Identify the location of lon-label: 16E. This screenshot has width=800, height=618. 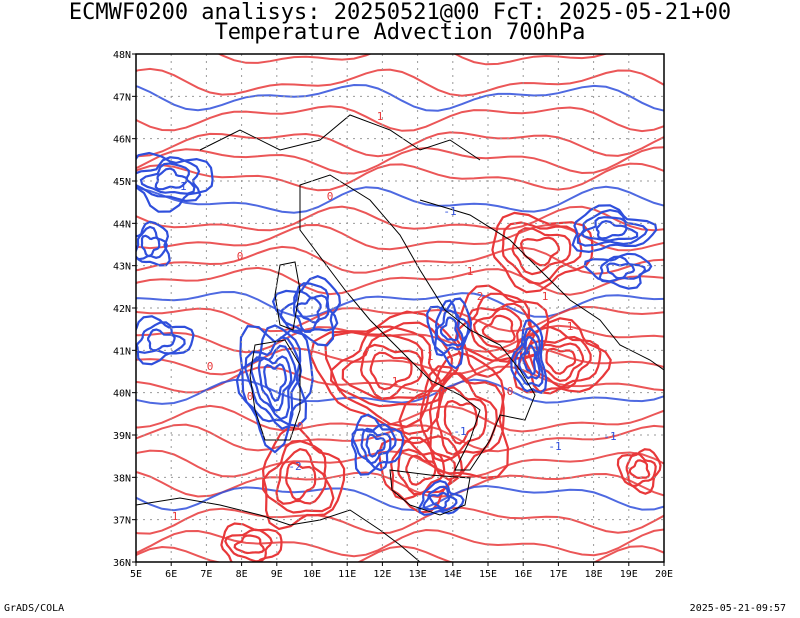
(523, 574).